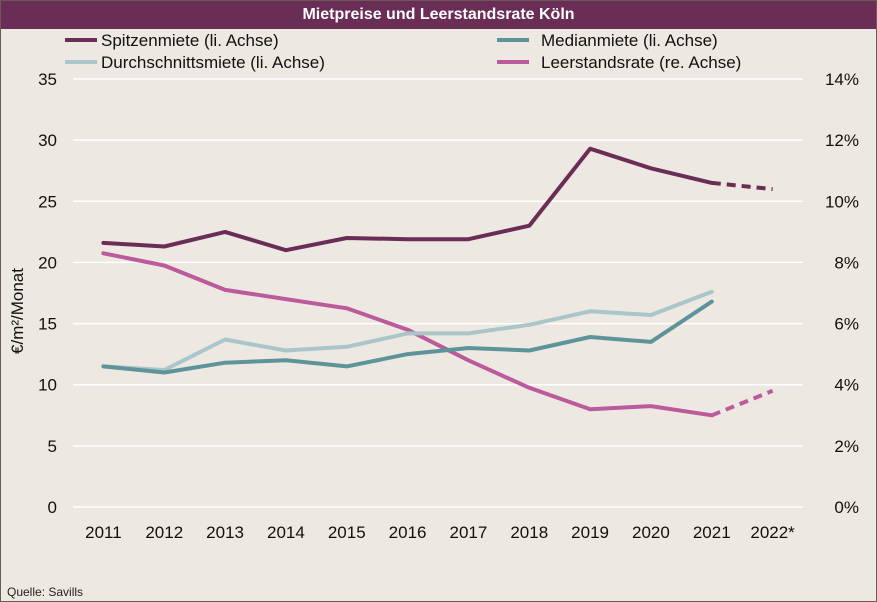 The image size is (877, 602). What do you see at coordinates (842, 293) in the screenshot?
I see `y-axis-right: 0% 2% 4% 6% 8% 10% 12% 14%` at bounding box center [842, 293].